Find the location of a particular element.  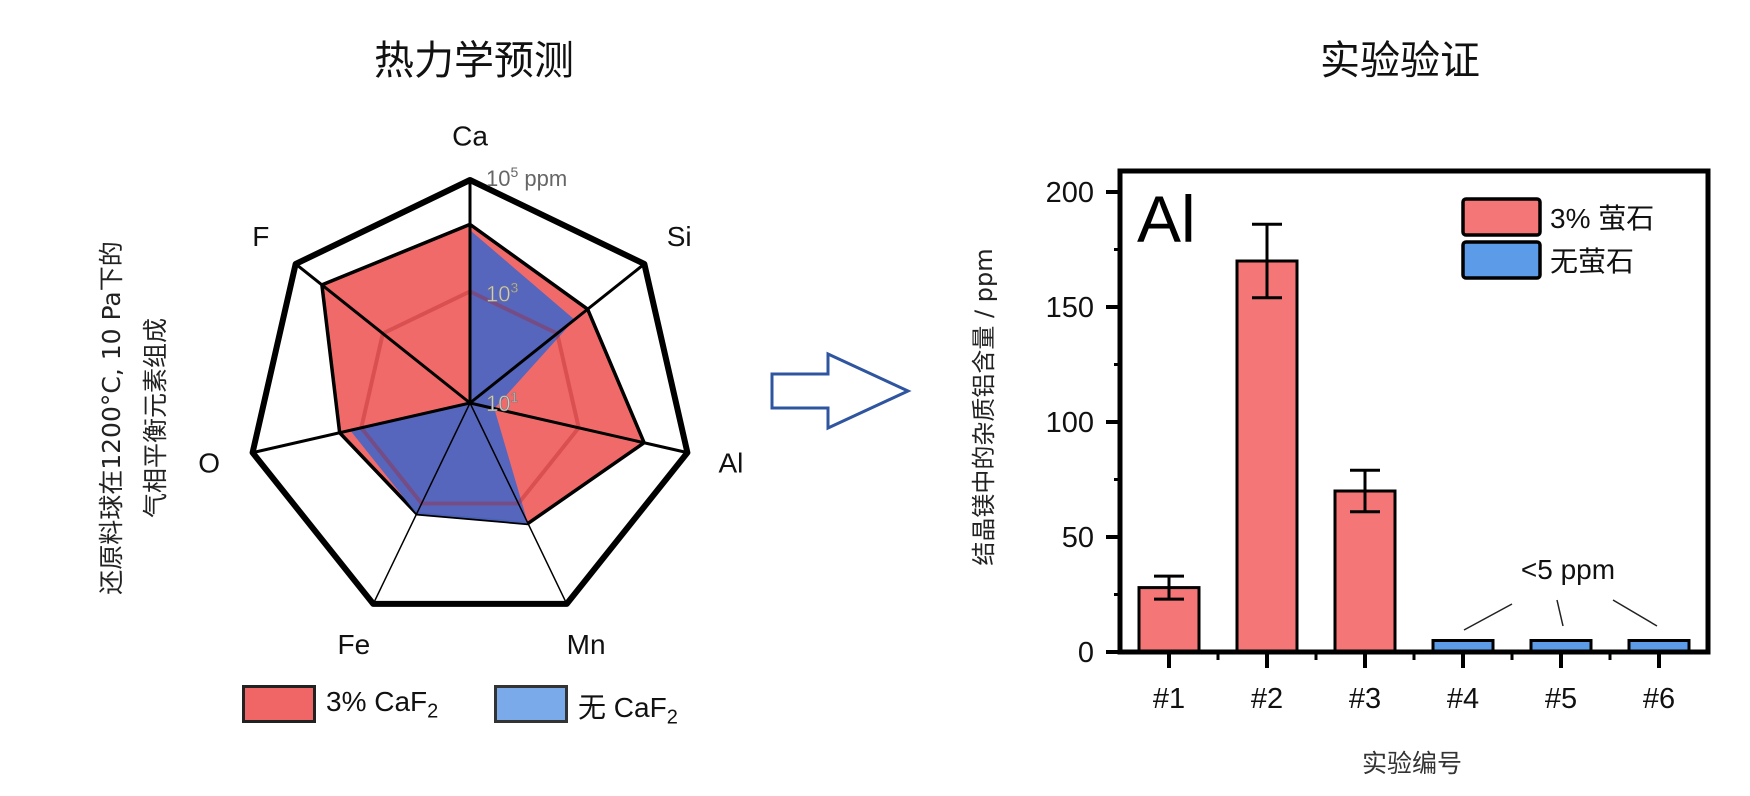

y-tick-label: 100 is located at coordinates (1070, 423).